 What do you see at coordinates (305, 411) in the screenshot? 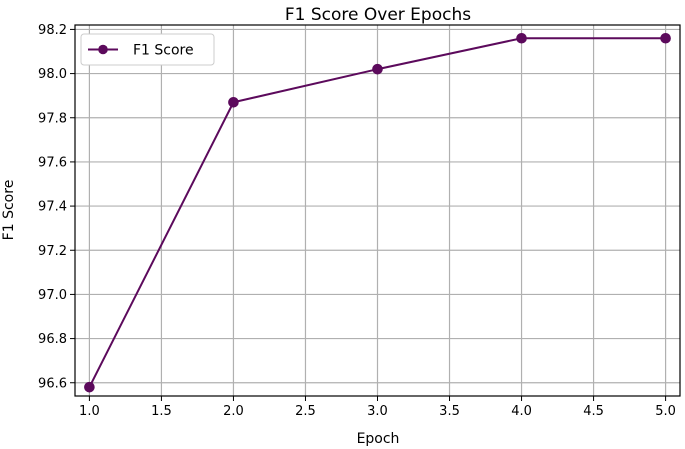
I see `x-tick-label: 2.5` at bounding box center [305, 411].